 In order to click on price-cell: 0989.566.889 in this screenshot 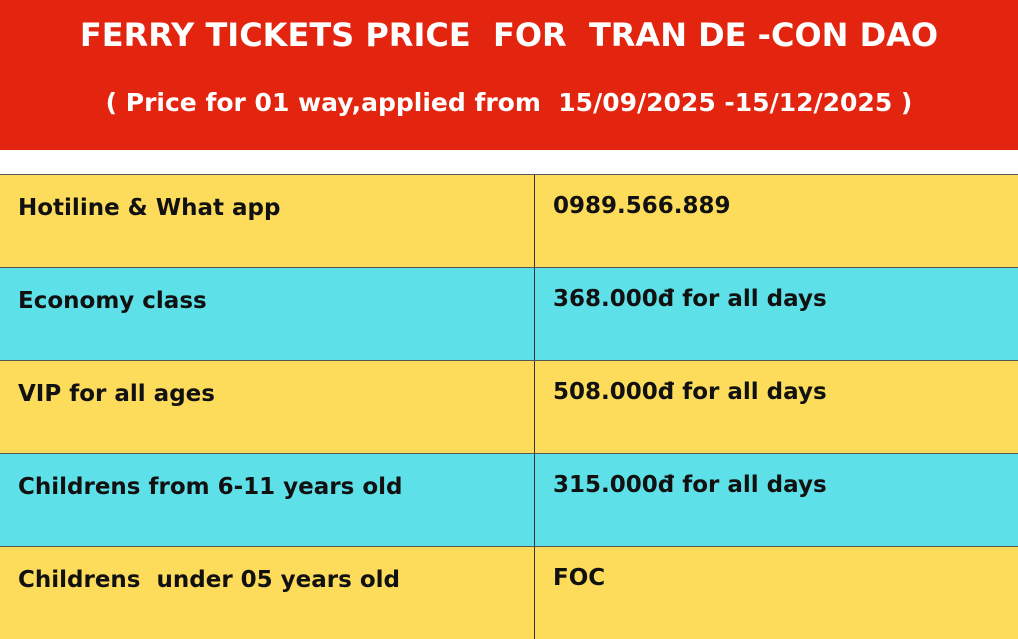, I will do `click(642, 206)`.